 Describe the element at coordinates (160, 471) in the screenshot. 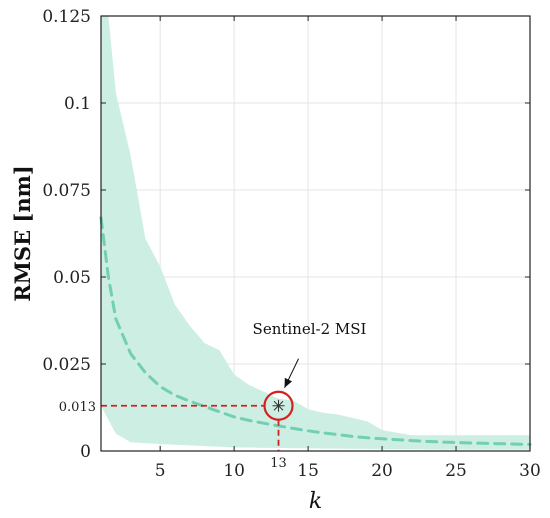

I see `x-tick-label-0: 5` at that location.